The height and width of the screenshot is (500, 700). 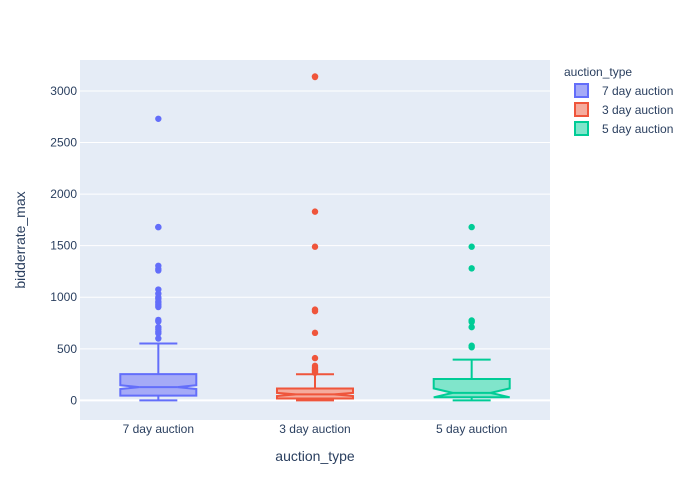 I want to click on y-tick-label: 2000, so click(x=63, y=194).